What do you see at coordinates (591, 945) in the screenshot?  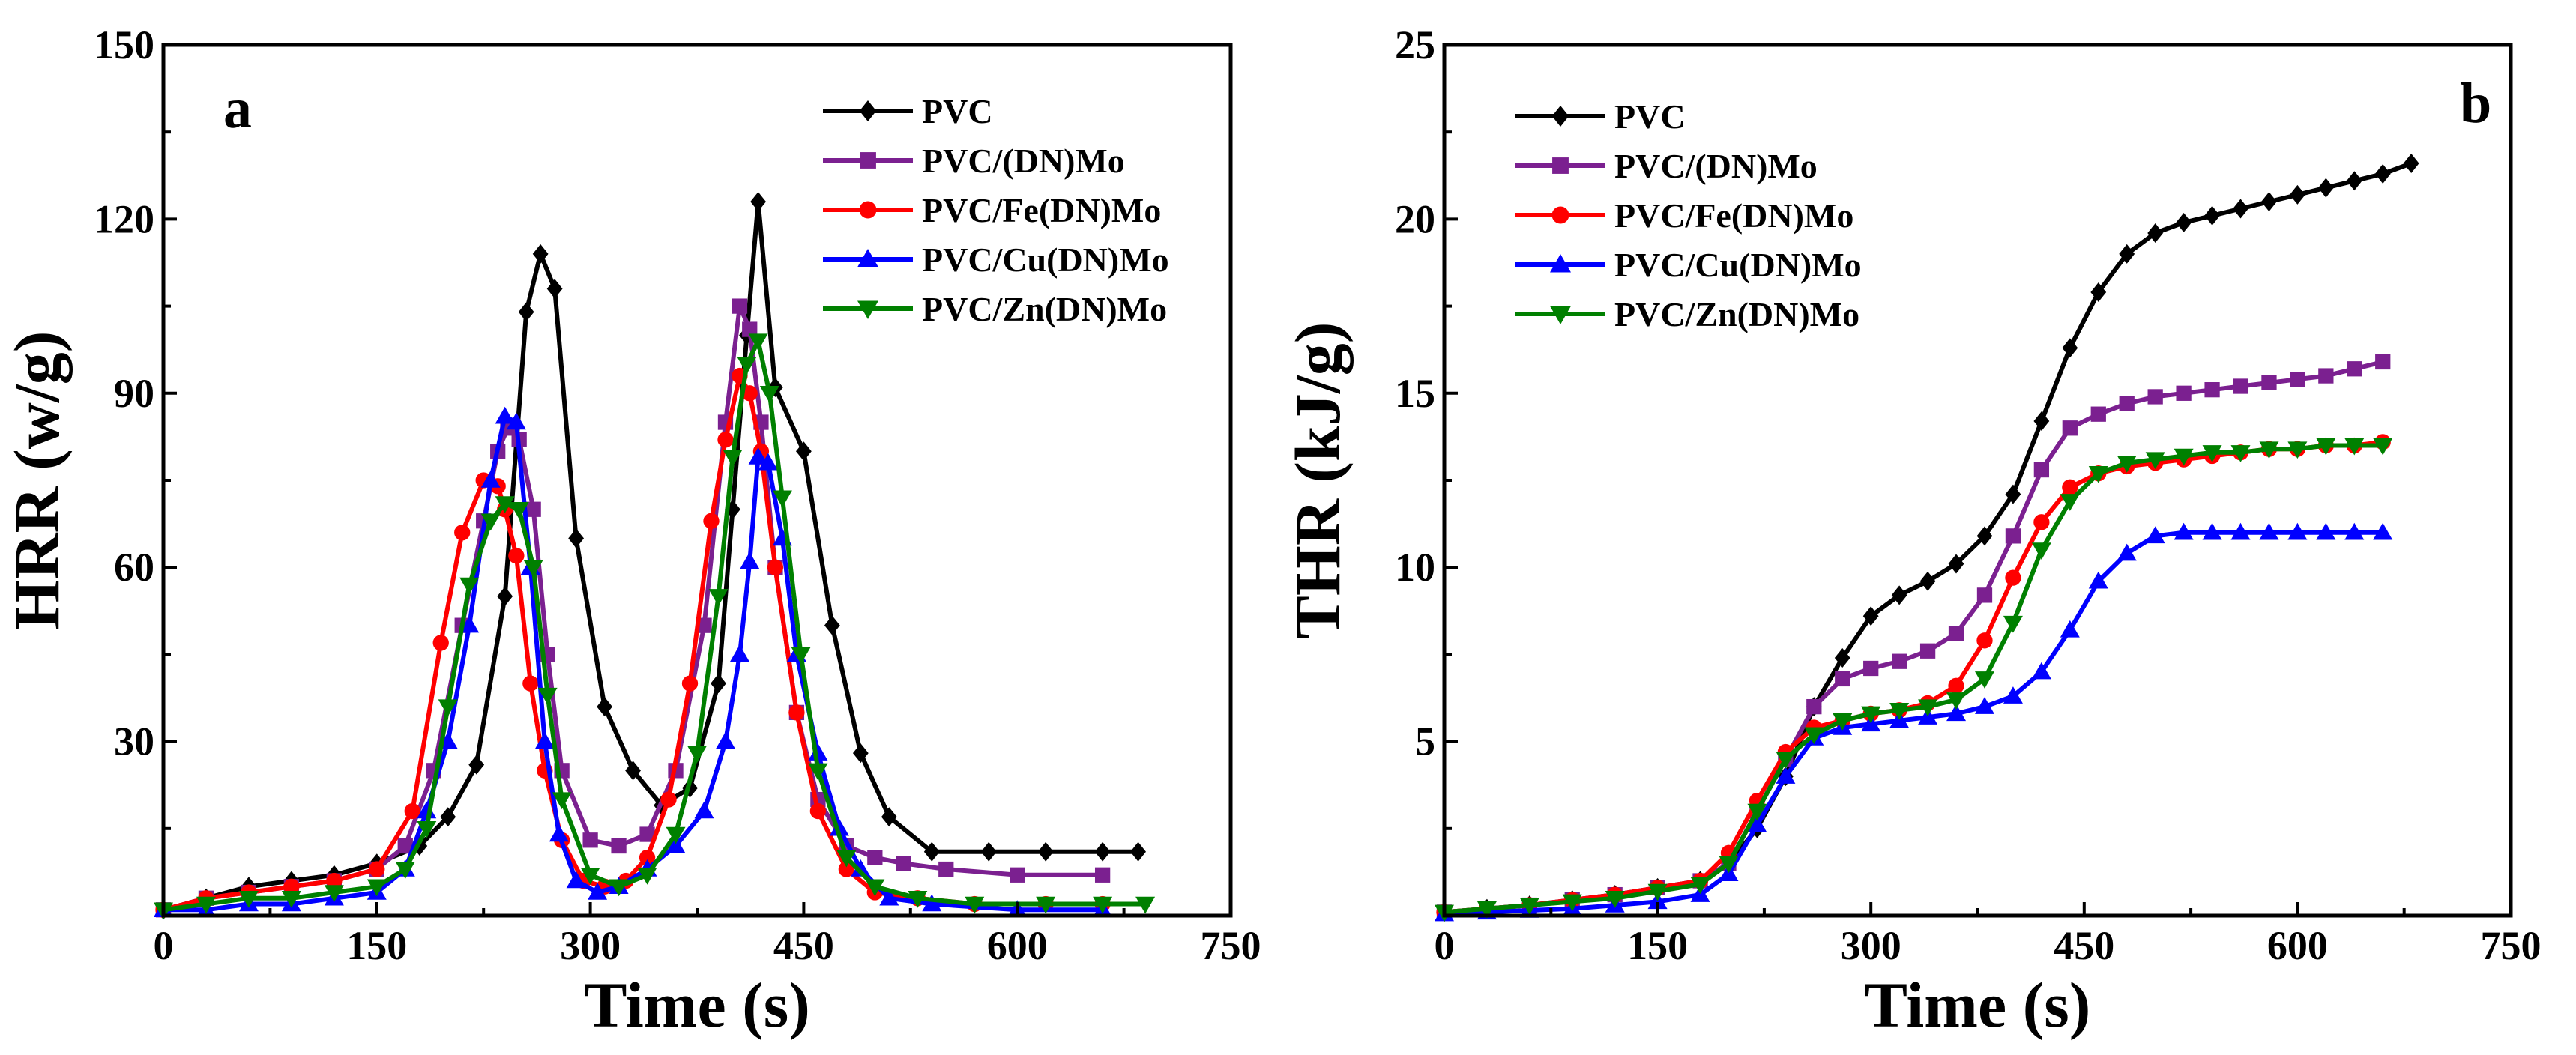 I see `x-tick-label: 300` at bounding box center [591, 945].